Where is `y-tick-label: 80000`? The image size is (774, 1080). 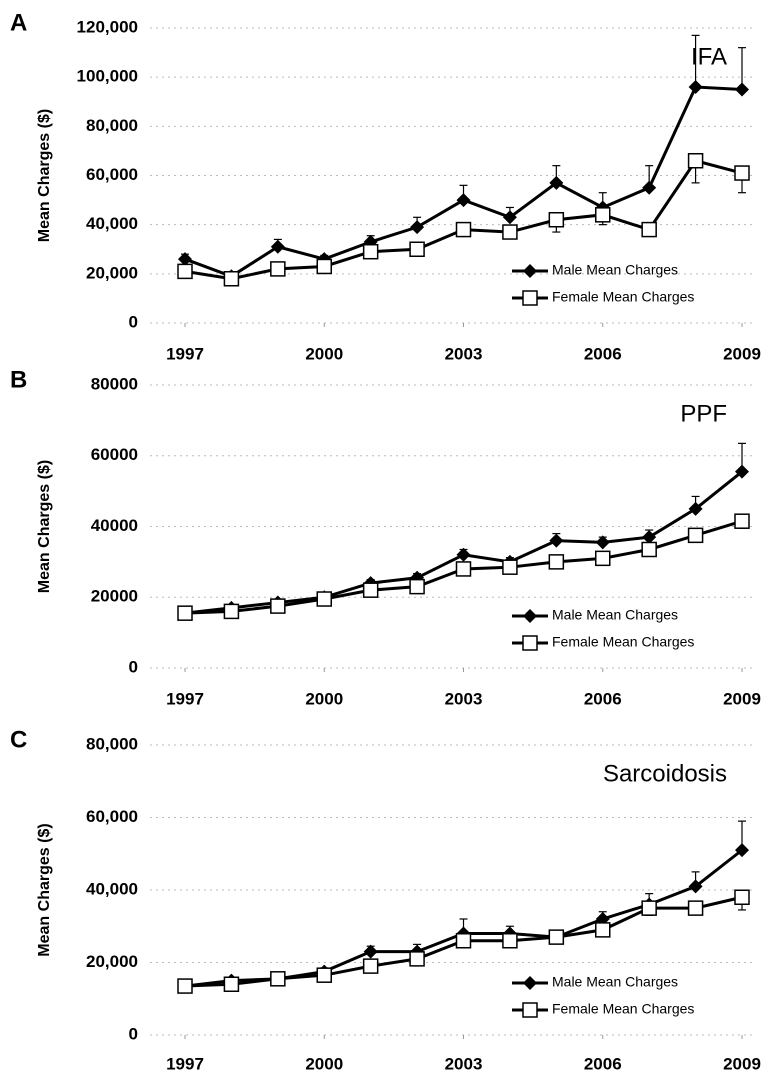 y-tick-label: 80000 is located at coordinates (114, 383).